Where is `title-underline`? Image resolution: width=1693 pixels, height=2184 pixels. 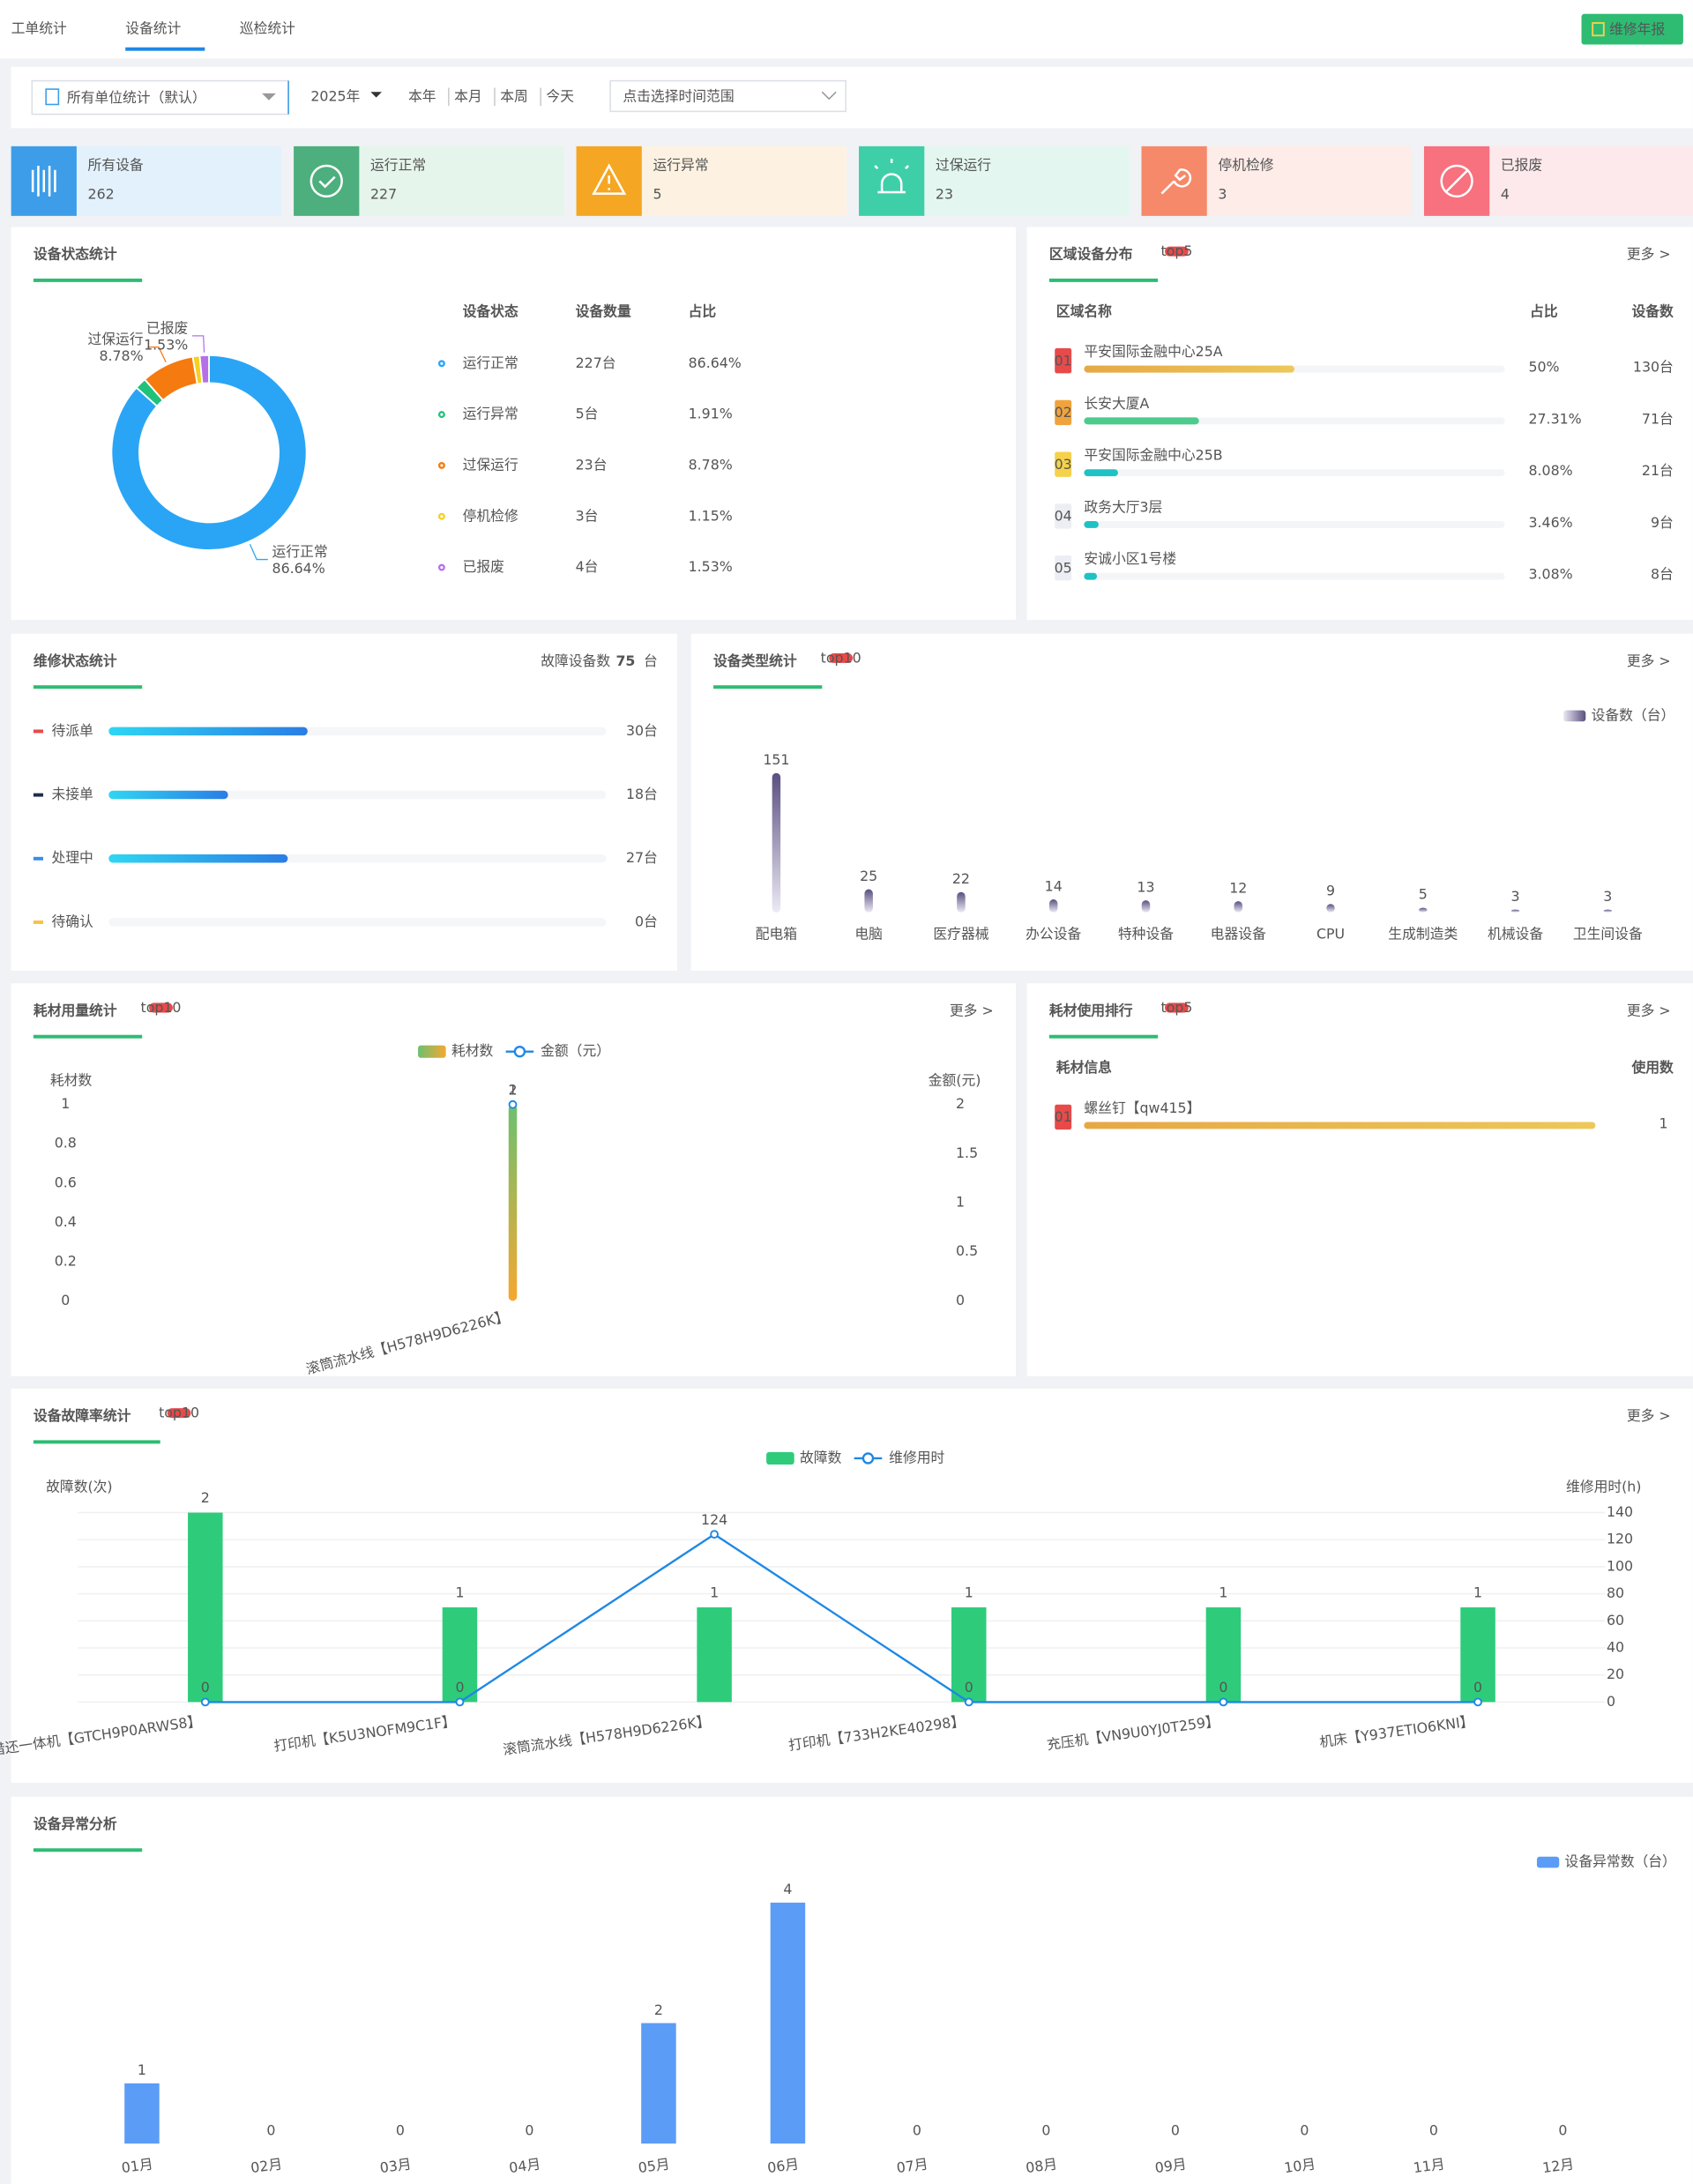 title-underline is located at coordinates (88, 1850).